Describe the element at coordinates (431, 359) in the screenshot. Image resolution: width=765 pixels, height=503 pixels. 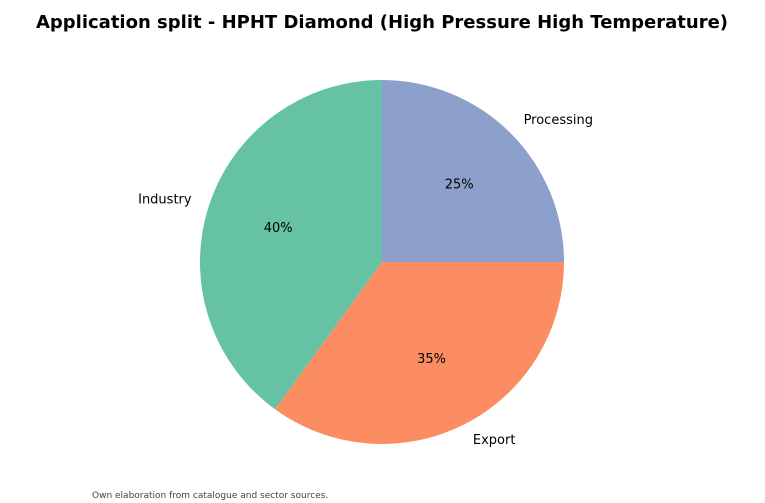
I see `pct-label-export: 35%` at that location.